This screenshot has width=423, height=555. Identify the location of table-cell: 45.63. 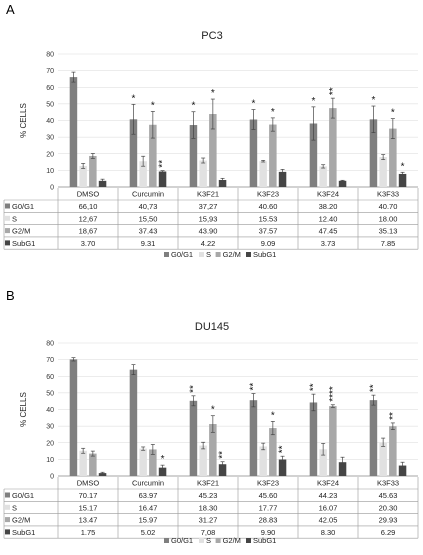
(388, 495).